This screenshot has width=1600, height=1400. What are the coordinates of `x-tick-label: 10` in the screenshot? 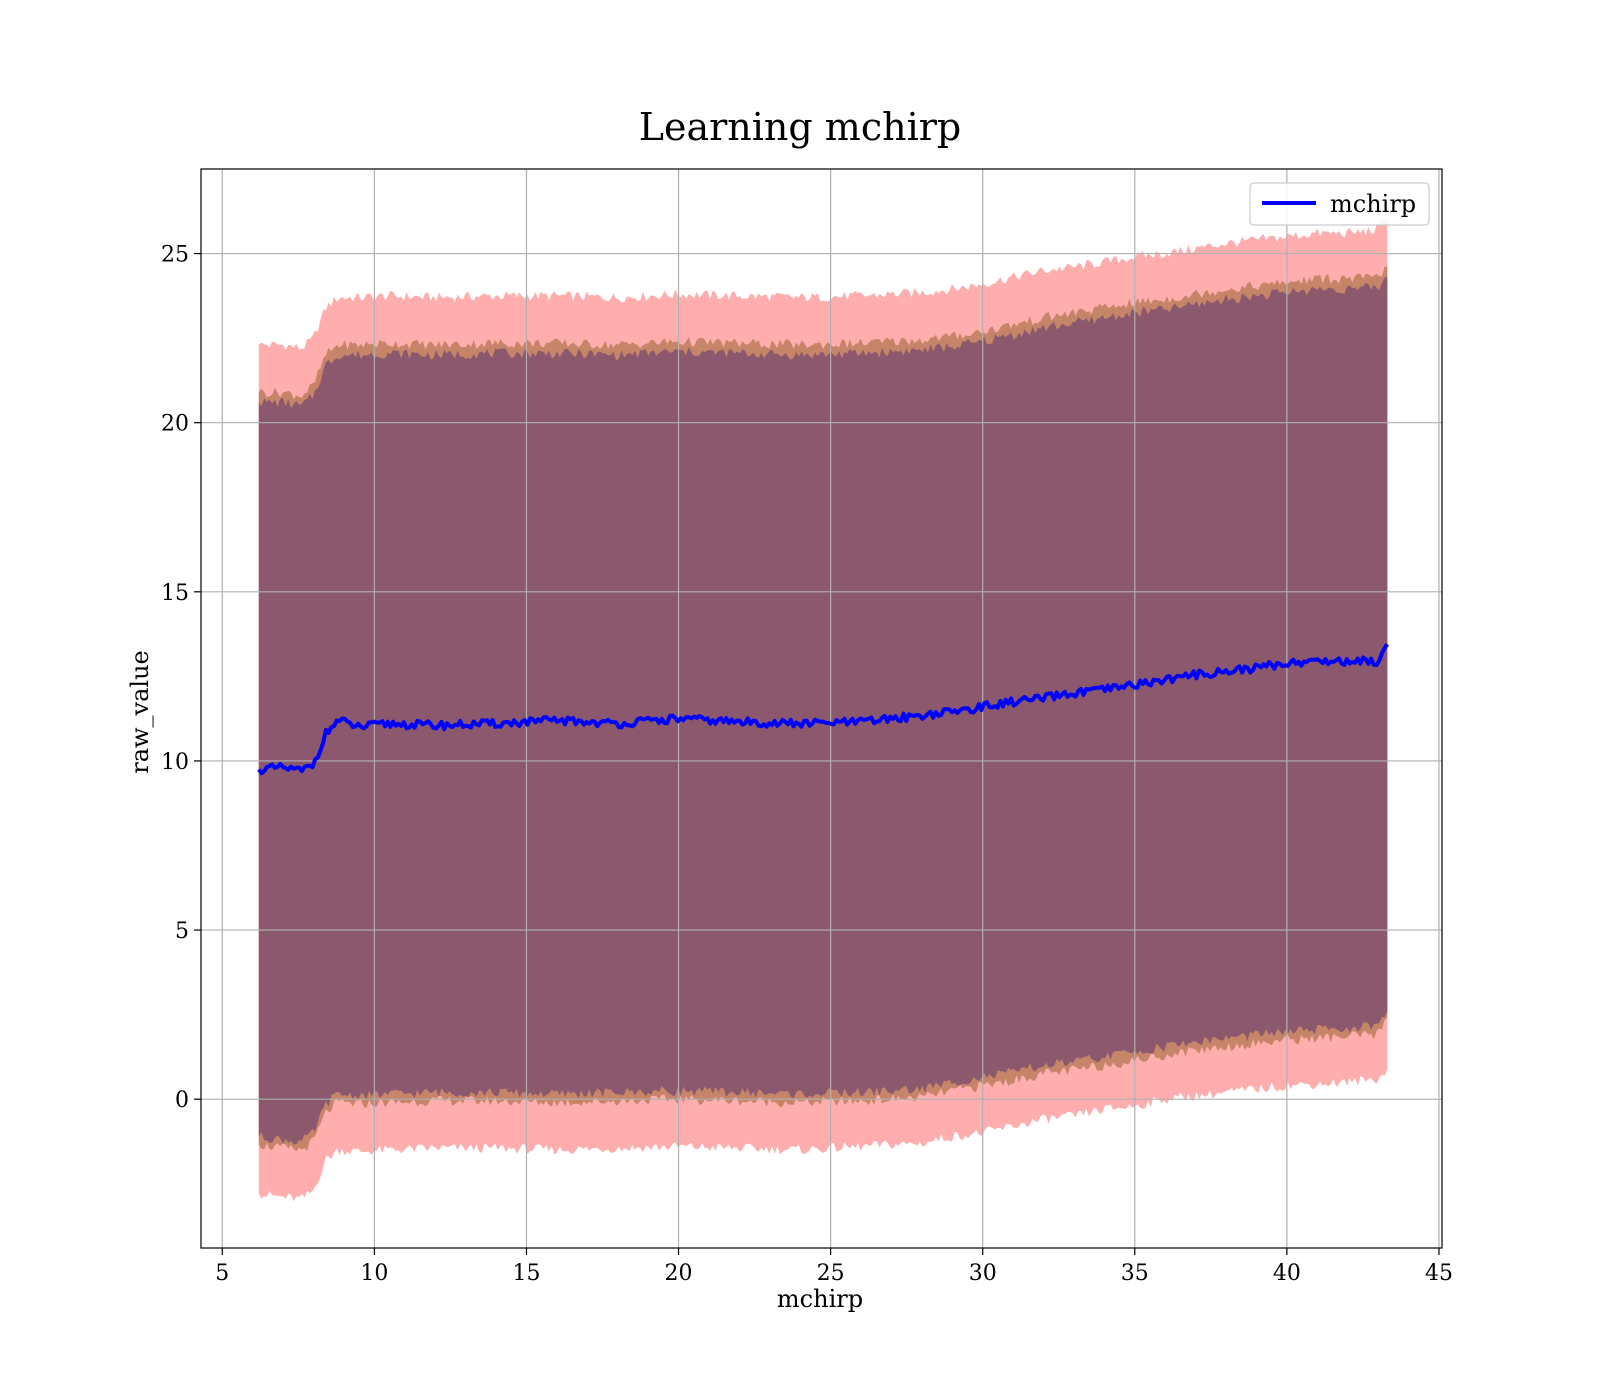 It's located at (374, 1273).